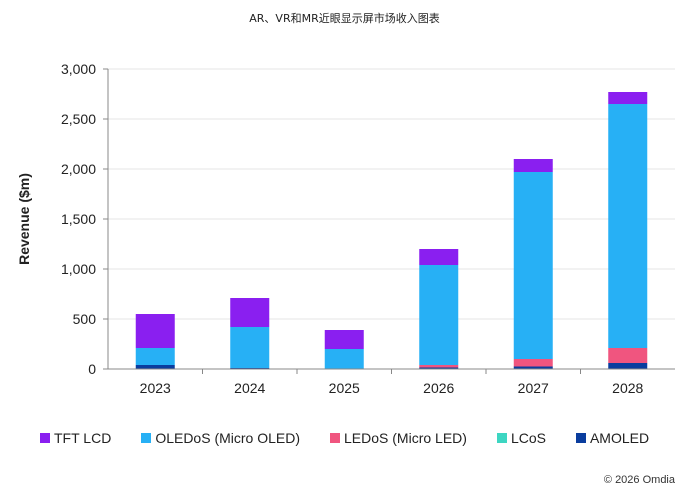 The height and width of the screenshot is (493, 689). I want to click on y-tick-label: 2,500, so click(78, 119).